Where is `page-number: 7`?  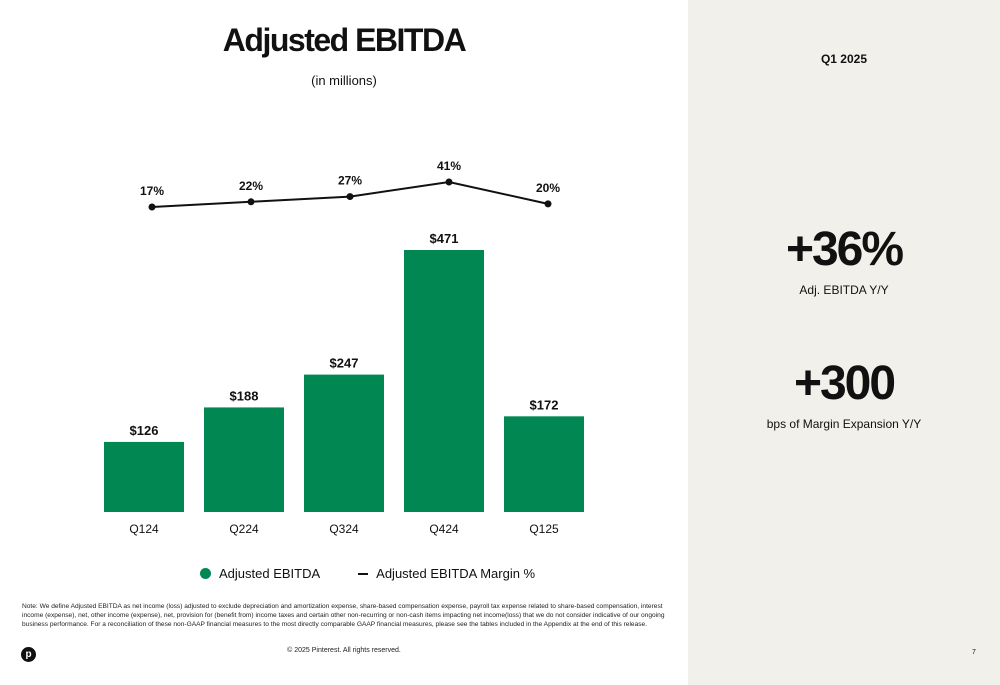 page-number: 7 is located at coordinates (974, 652).